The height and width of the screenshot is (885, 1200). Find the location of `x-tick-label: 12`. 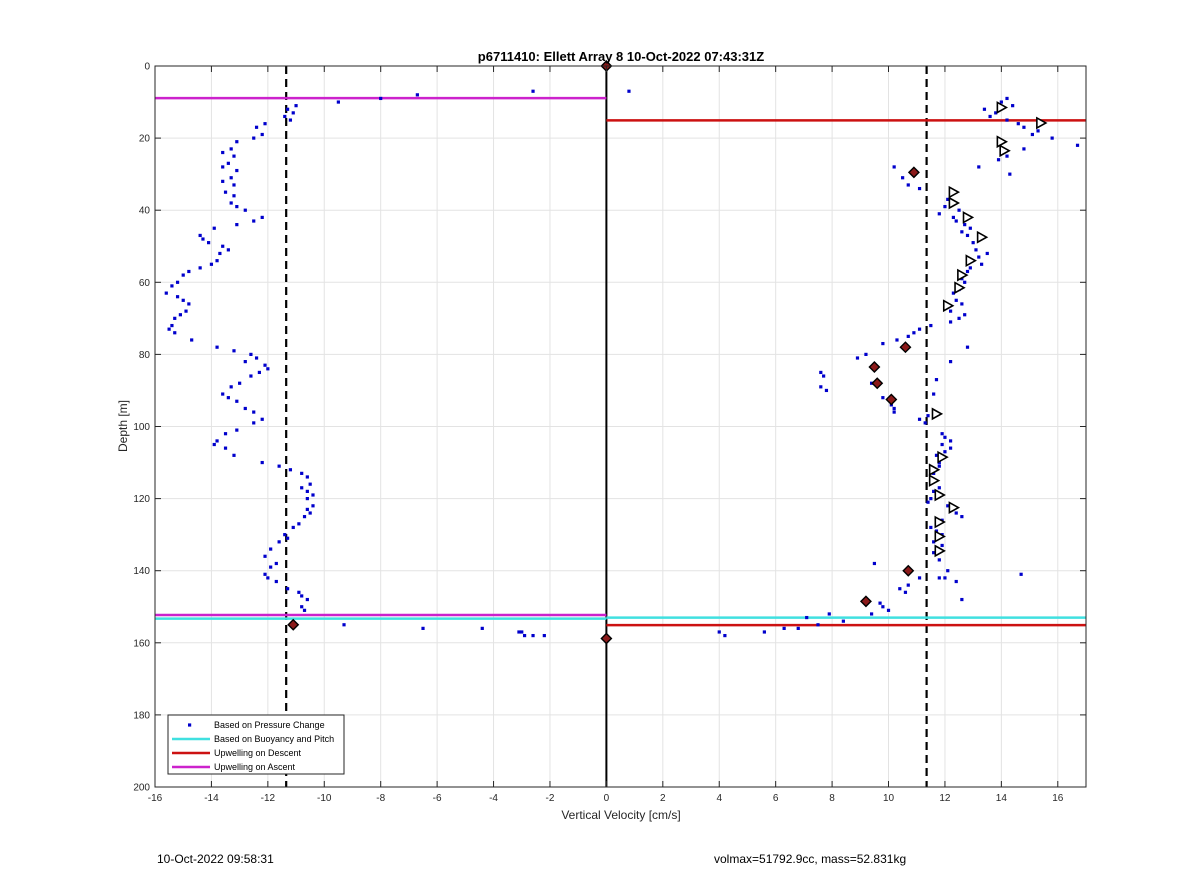

x-tick-label: 12 is located at coordinates (945, 798).